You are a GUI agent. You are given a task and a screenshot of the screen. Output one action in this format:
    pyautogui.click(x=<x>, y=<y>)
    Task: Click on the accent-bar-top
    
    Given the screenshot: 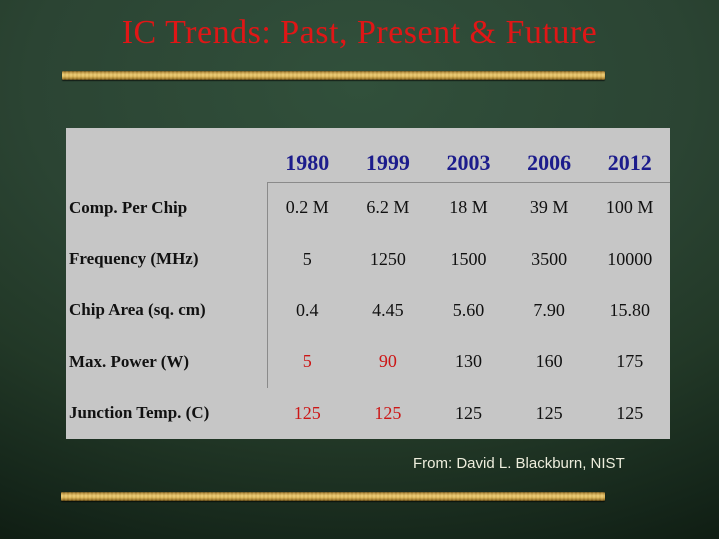 What is the action you would take?
    pyautogui.click(x=333, y=75)
    